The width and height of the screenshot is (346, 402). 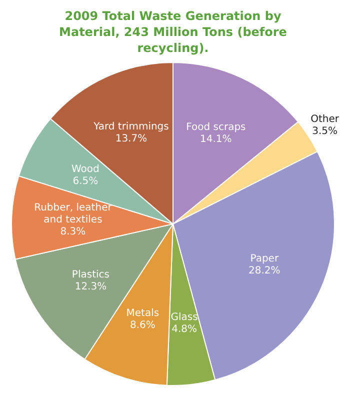 I want to click on slice-label: Glass, so click(x=184, y=318).